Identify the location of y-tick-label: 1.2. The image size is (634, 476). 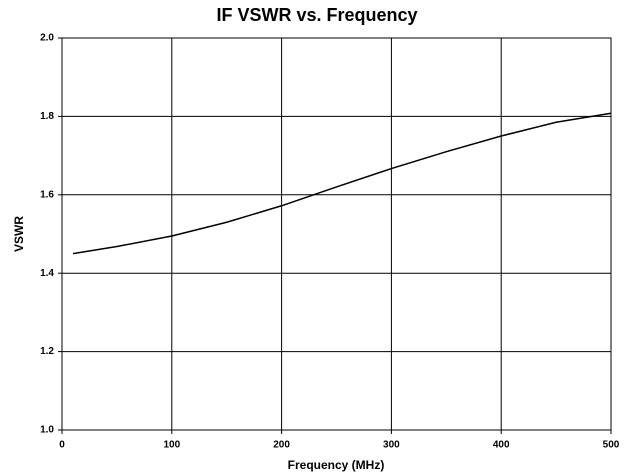
(47, 351).